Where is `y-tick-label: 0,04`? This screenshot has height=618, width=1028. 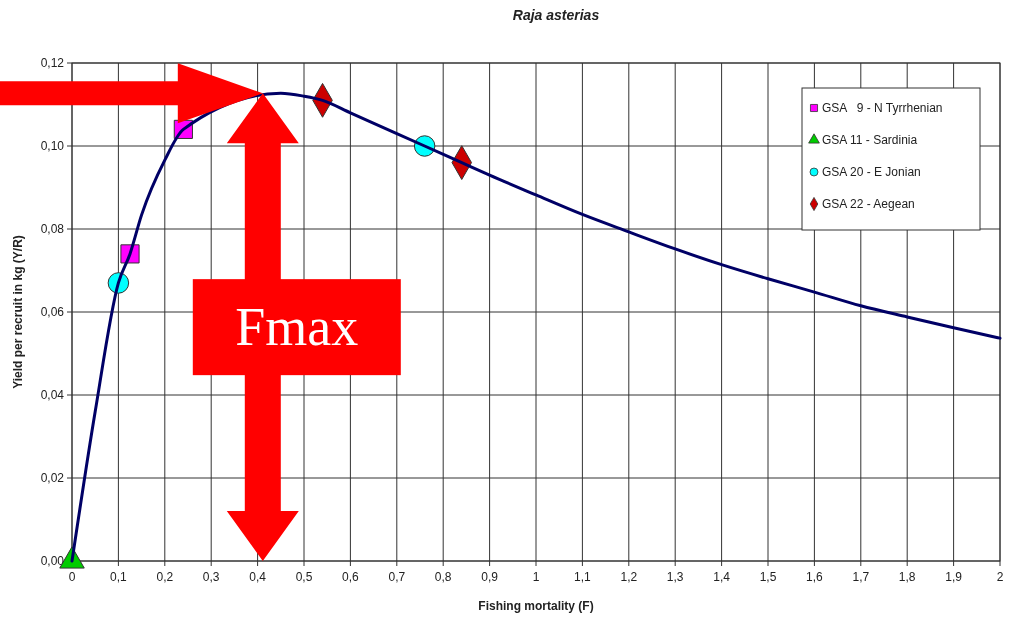
y-tick-label: 0,04 is located at coordinates (52, 395).